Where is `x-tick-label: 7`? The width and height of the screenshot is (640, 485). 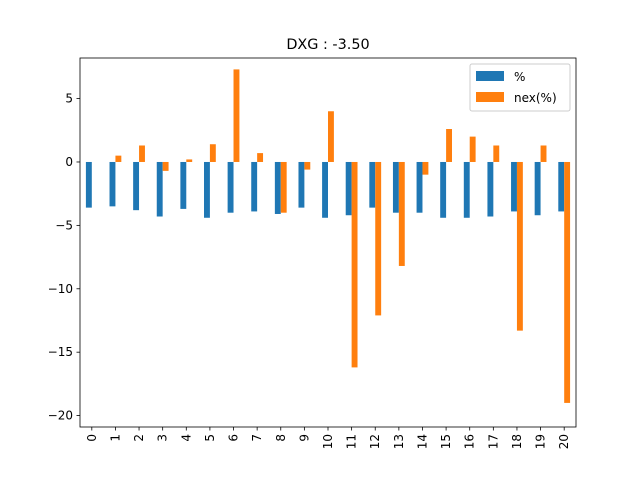
x-tick-label: 7 is located at coordinates (257, 438).